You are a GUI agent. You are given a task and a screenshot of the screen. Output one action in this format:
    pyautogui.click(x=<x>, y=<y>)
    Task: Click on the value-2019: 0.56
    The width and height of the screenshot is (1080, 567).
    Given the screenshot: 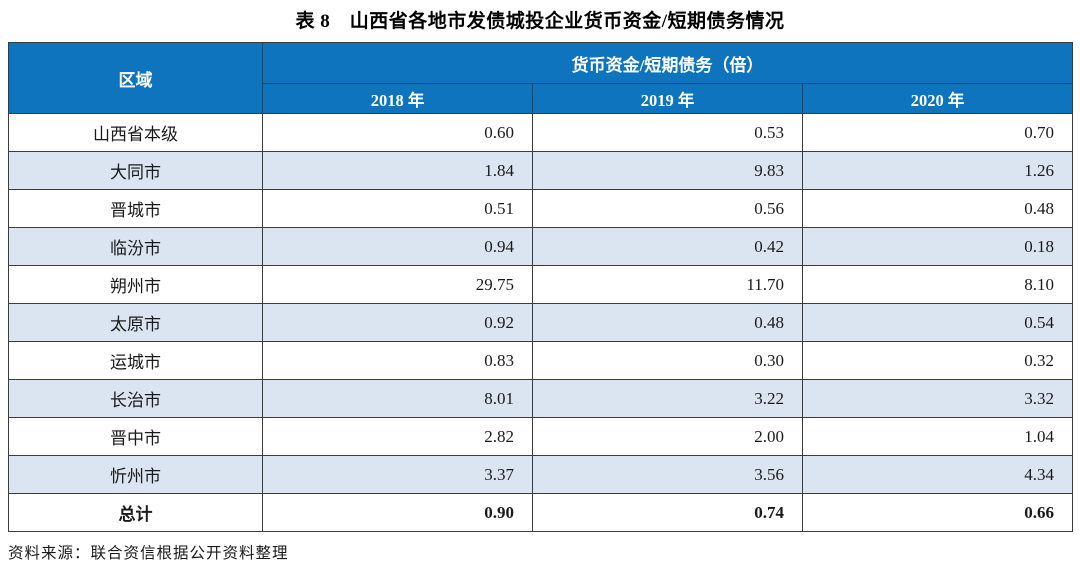 What is the action you would take?
    pyautogui.click(x=667, y=208)
    